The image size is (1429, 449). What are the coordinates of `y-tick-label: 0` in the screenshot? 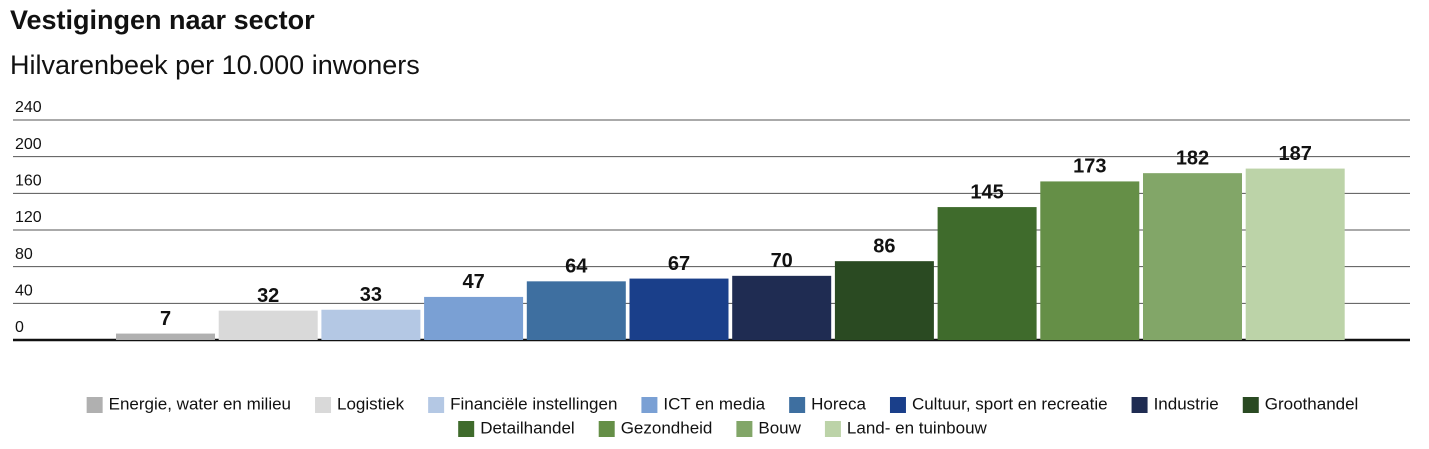 It's located at (19, 327).